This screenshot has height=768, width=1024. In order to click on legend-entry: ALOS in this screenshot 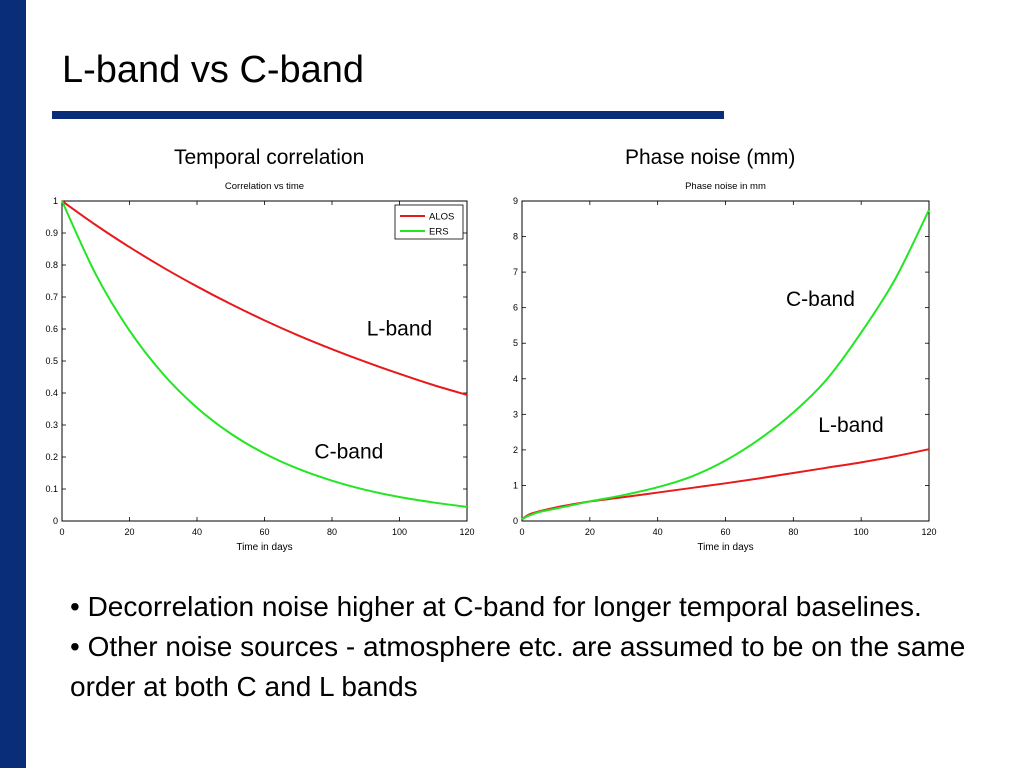, I will do `click(441, 217)`.